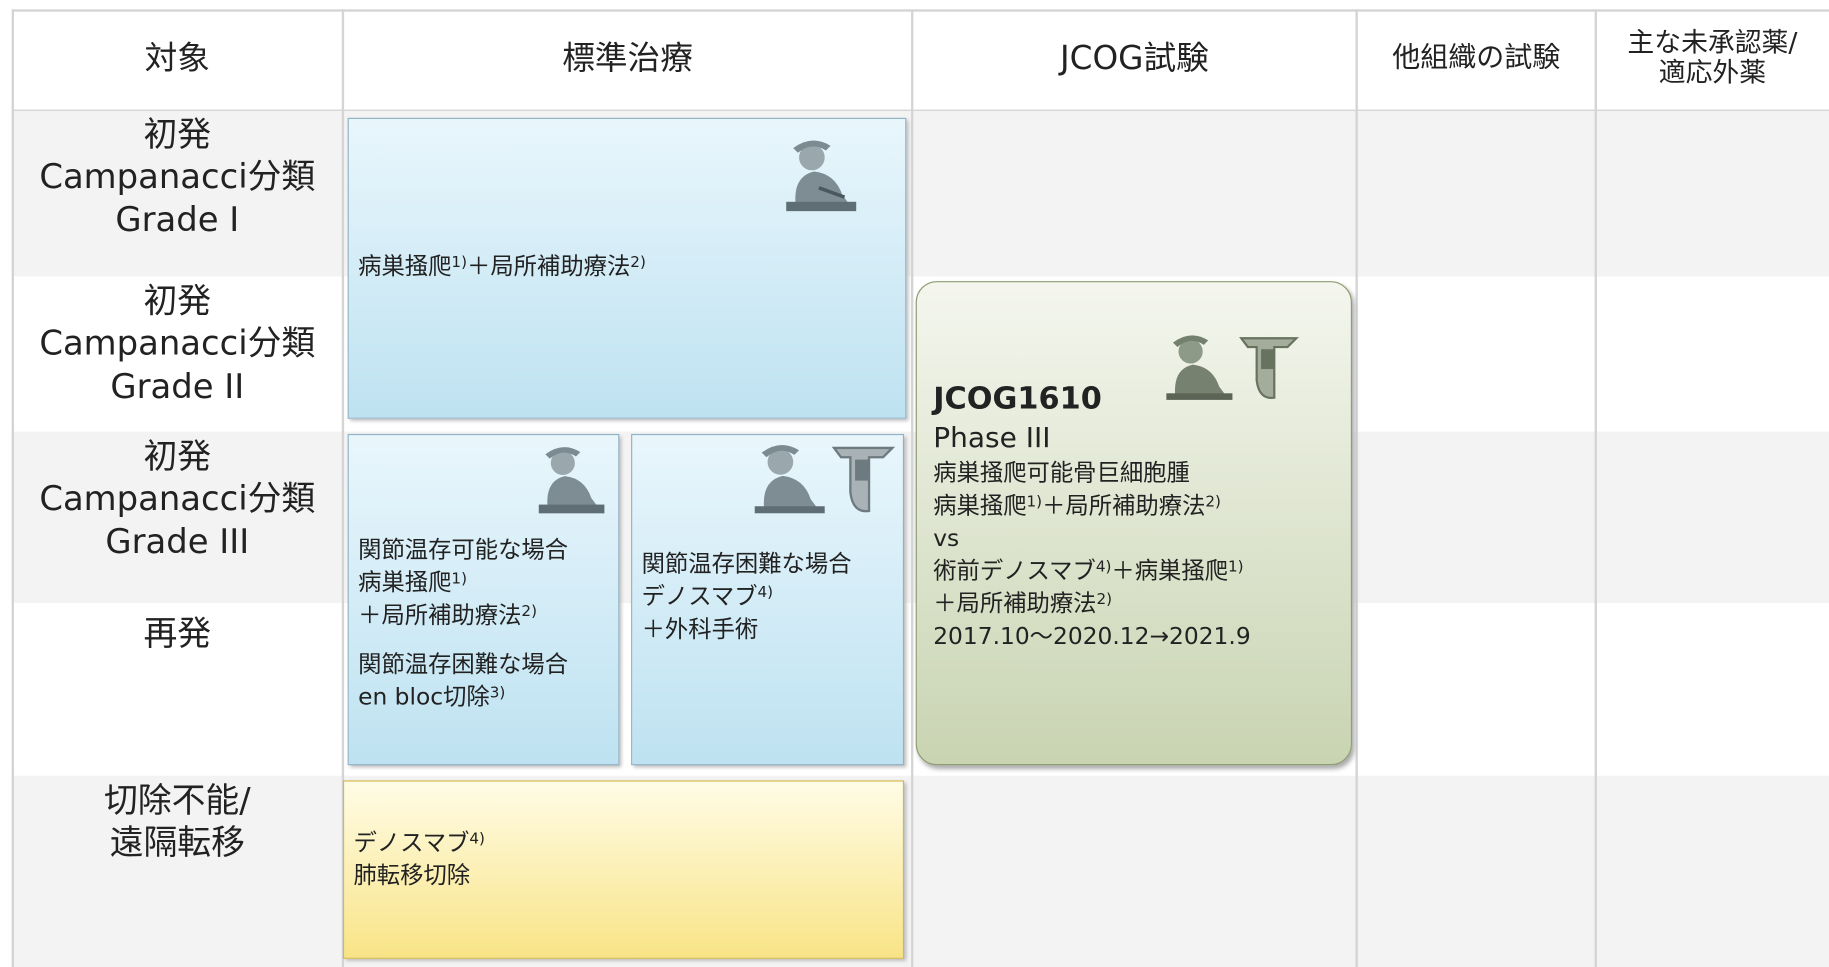 This screenshot has height=967, width=1829. What do you see at coordinates (1170, 570) in the screenshot?
I see `text: ＋病巣掻爬` at bounding box center [1170, 570].